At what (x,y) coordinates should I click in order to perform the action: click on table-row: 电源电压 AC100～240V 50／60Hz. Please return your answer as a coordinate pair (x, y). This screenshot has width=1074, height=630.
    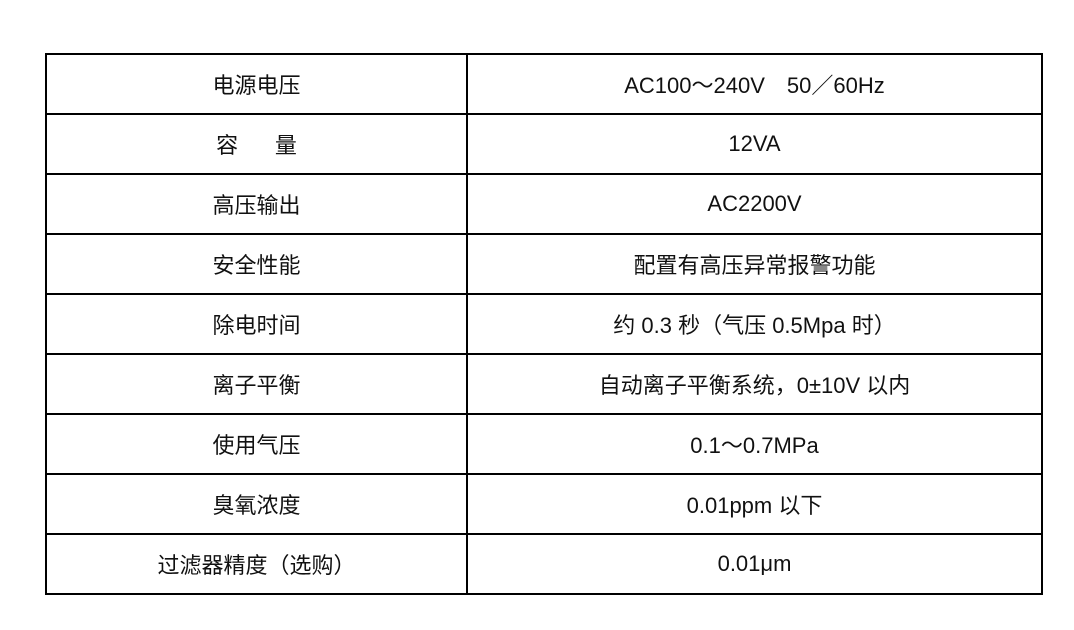
    Looking at the image, I should click on (544, 84).